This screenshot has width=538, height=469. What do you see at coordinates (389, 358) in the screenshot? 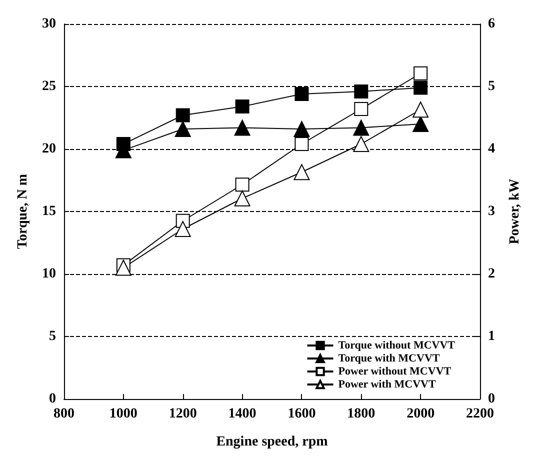
I see `legend-label: Torque with MCVVT` at bounding box center [389, 358].